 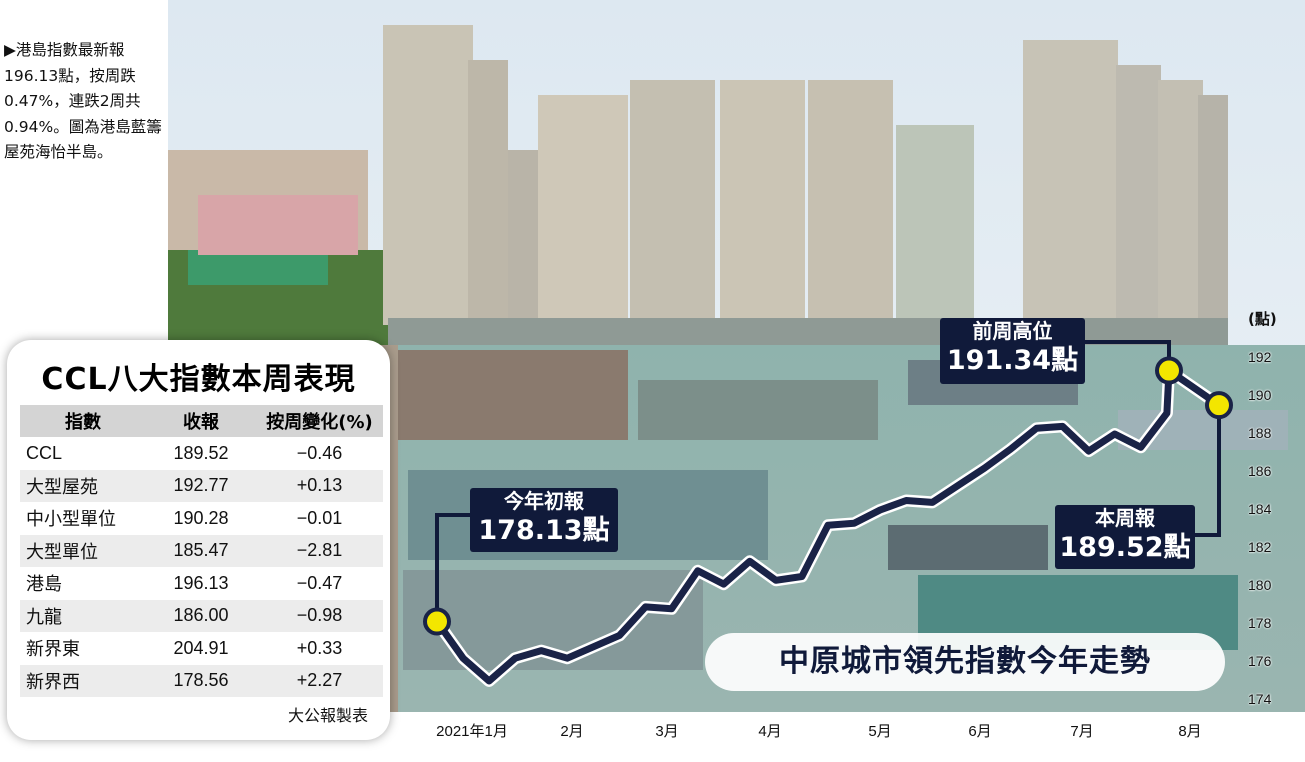 What do you see at coordinates (1012, 360) in the screenshot?
I see `callout-previous-high-value: 191.34點` at bounding box center [1012, 360].